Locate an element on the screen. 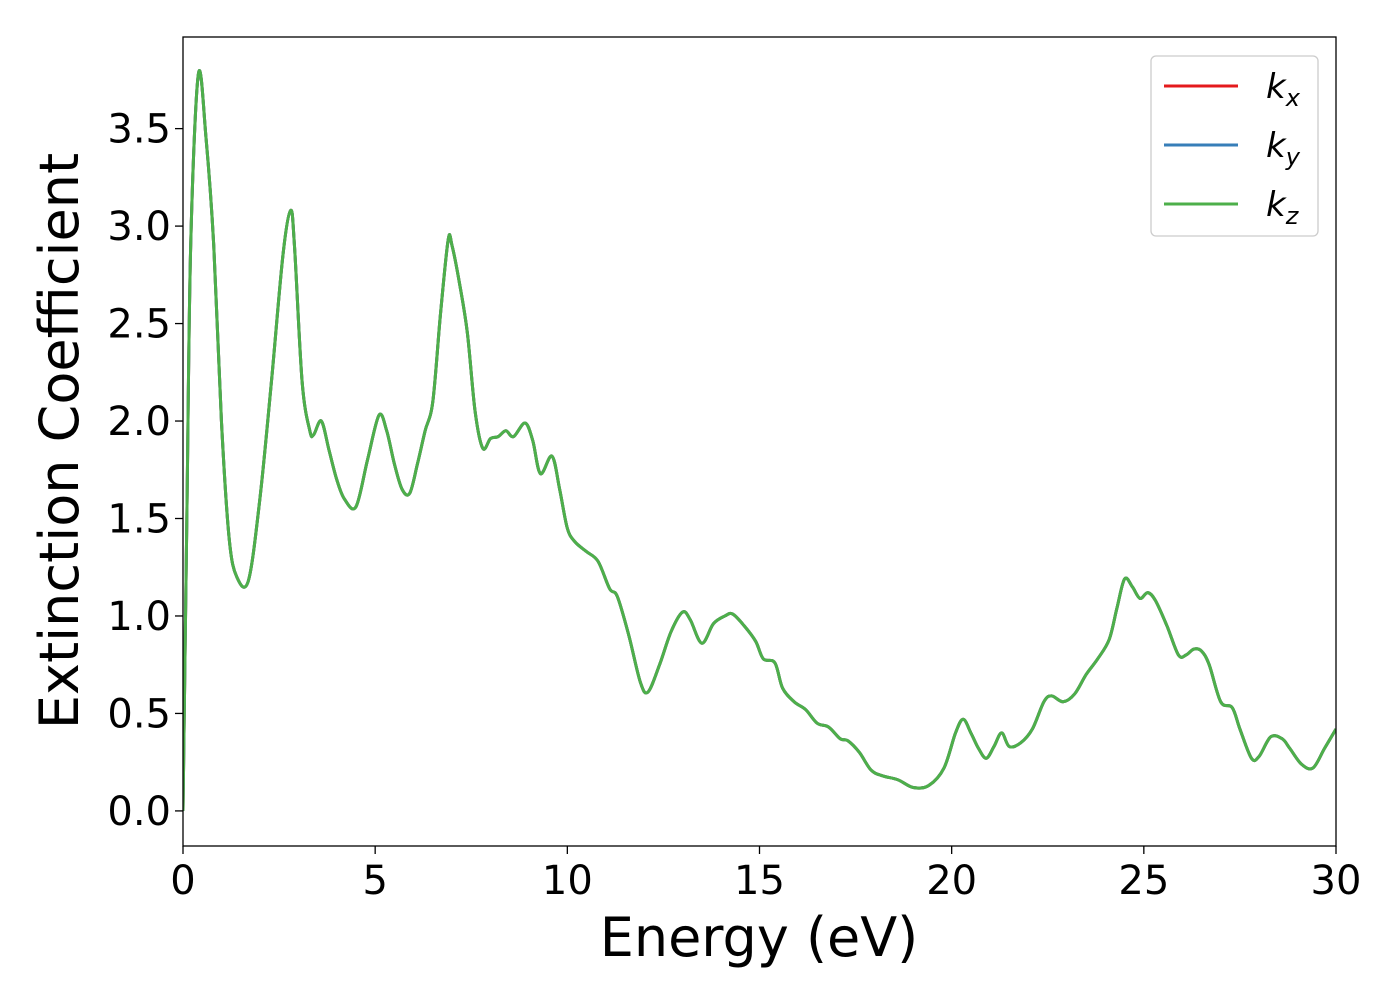 This screenshot has height=1000, width=1400. legend: kx ky kz is located at coordinates (1234, 146).